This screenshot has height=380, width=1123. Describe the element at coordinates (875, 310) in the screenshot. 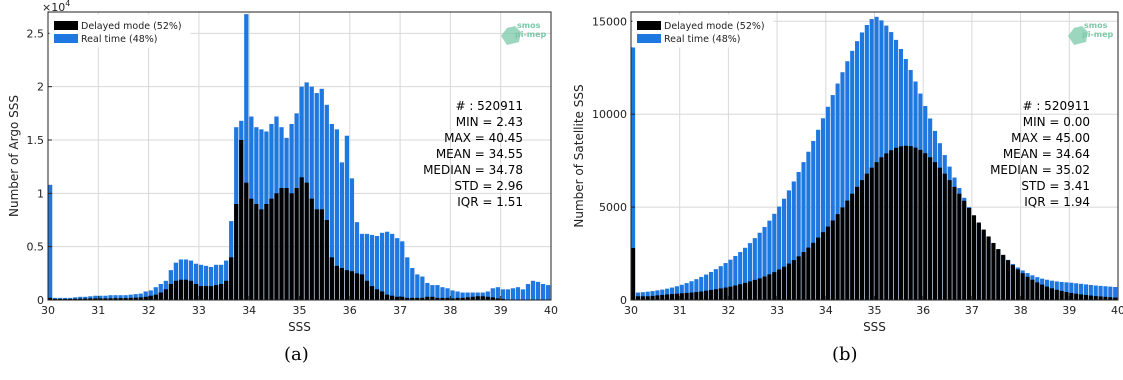

I see `x-tick-label: 35` at that location.